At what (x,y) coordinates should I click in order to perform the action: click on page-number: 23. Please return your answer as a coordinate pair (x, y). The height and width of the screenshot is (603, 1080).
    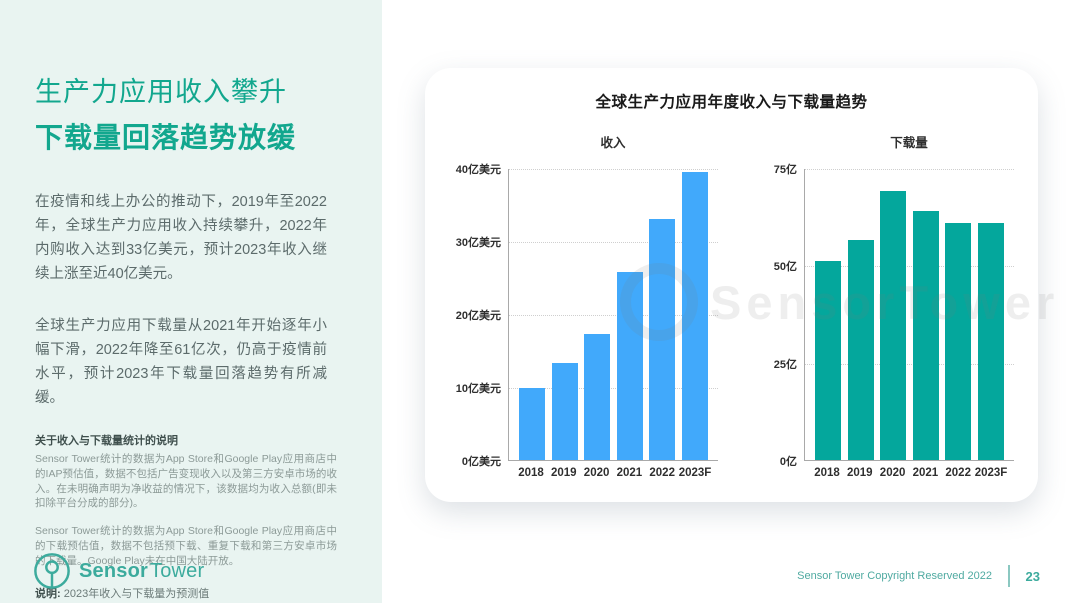
    Looking at the image, I should click on (1032, 576).